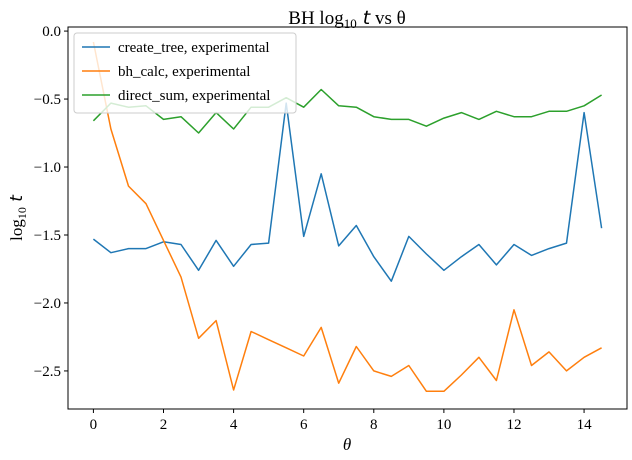 The image size is (632, 460). What do you see at coordinates (22, 213) in the screenshot?
I see `ylabel-subscript: 10` at bounding box center [22, 213].